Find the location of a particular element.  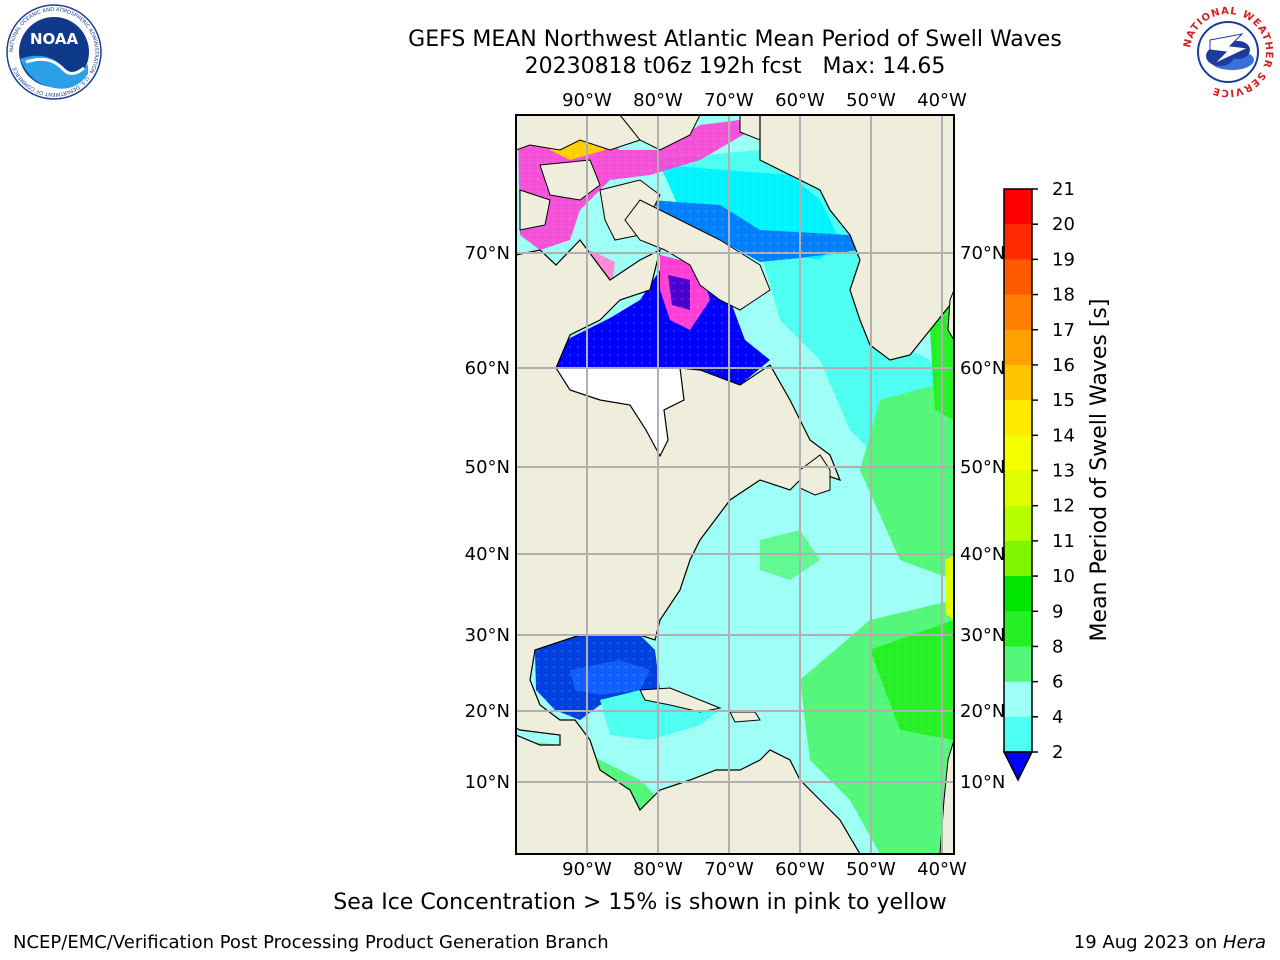

lat-labels-right: 70°N 60°N 50°N 40°N 30°N 20°N 10°N is located at coordinates (982, 518).